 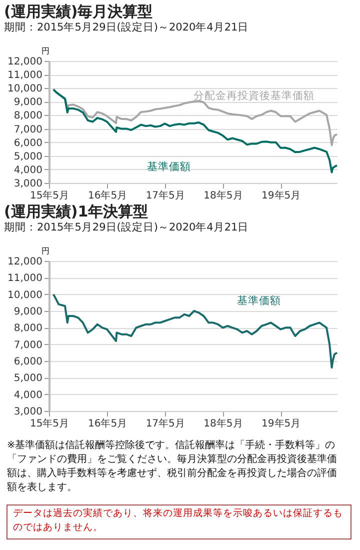 I want to click on series-label: 分配金再投資後基準価額, so click(x=254, y=95).